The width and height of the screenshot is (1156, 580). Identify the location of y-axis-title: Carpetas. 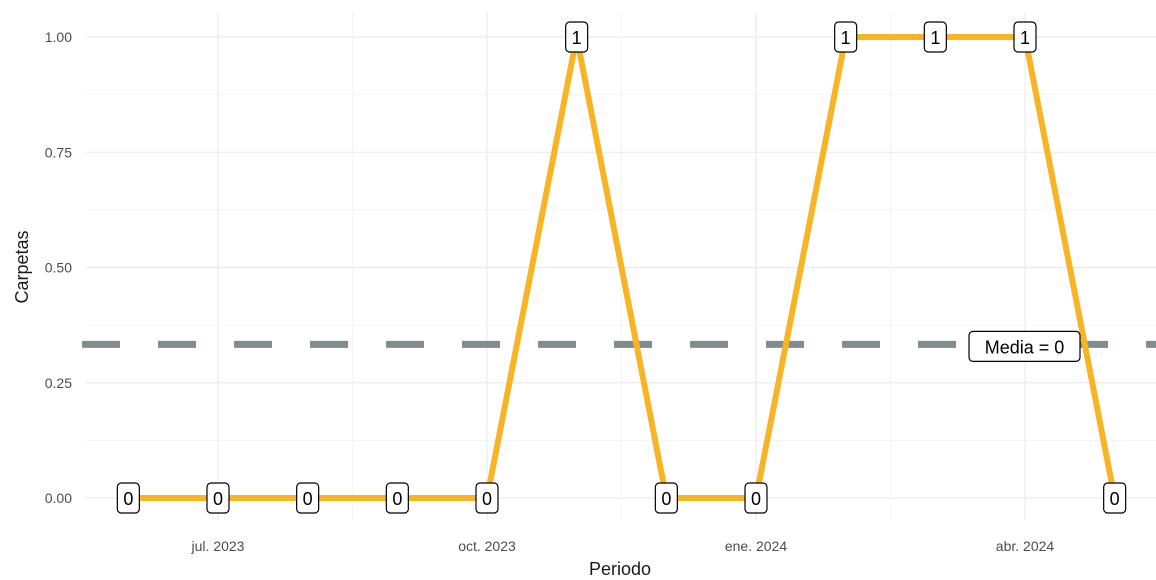
(22, 266).